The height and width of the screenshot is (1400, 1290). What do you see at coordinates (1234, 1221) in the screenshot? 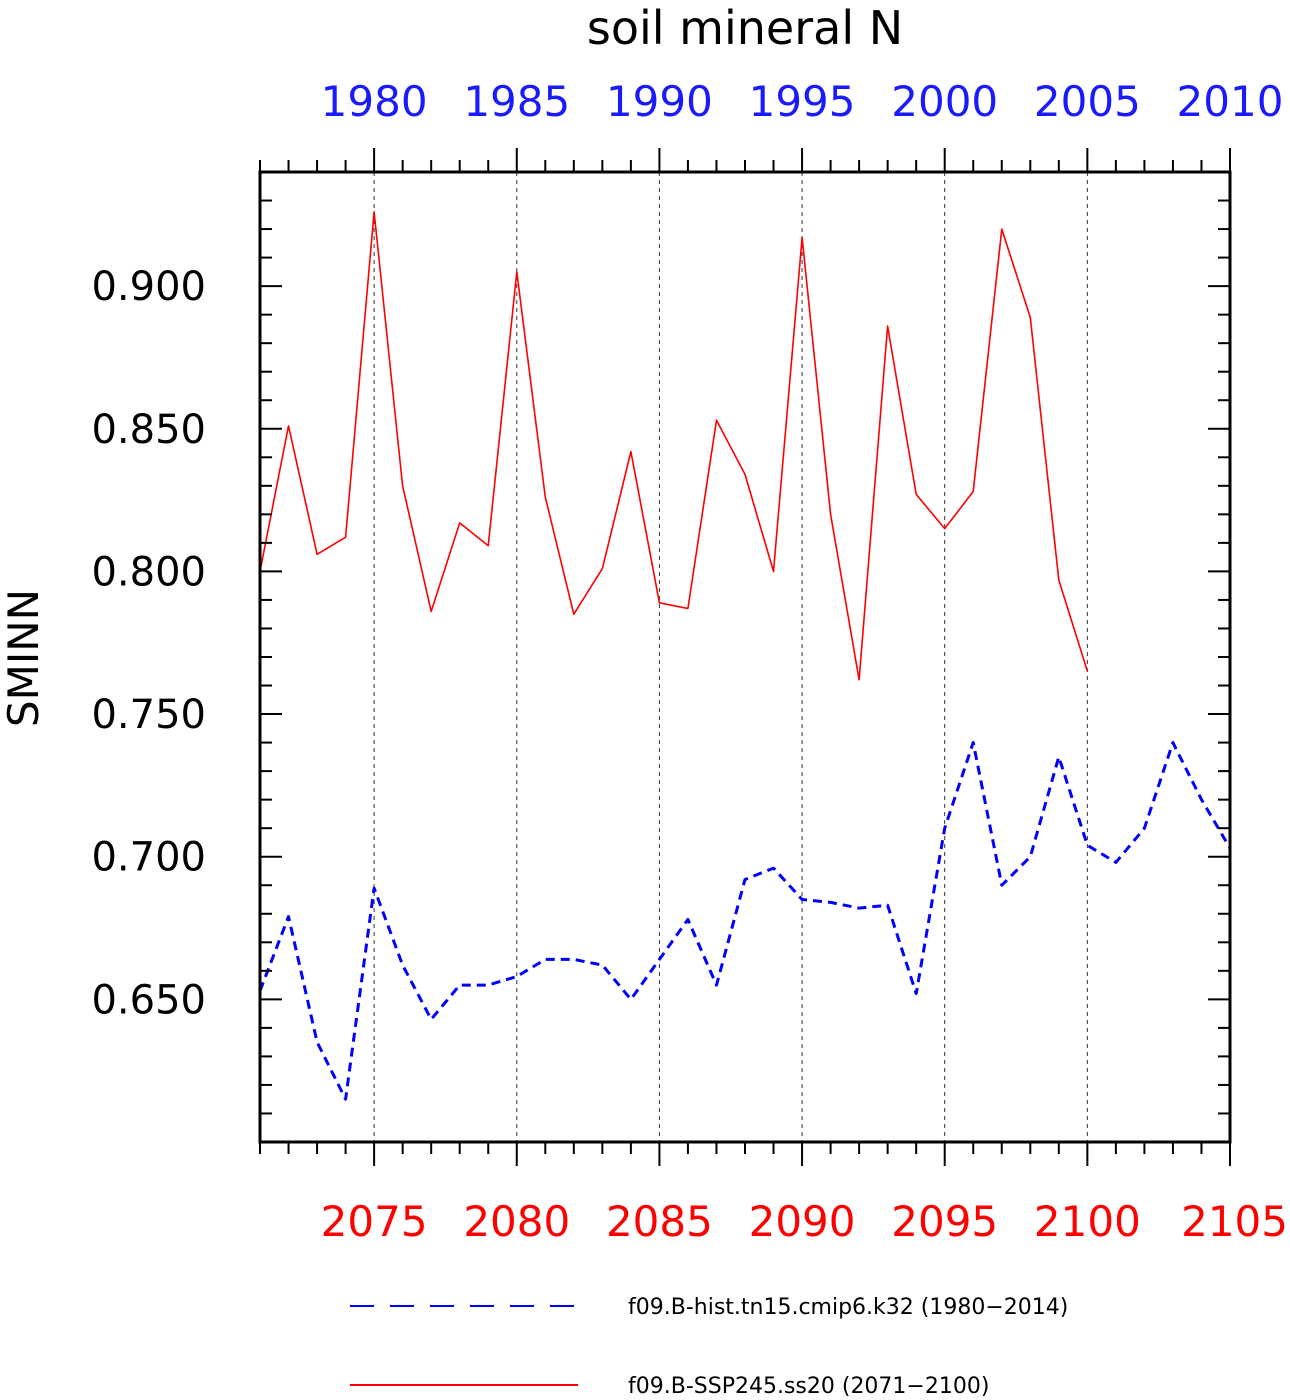
I see `bottom-tick-label: 2105` at bounding box center [1234, 1221].